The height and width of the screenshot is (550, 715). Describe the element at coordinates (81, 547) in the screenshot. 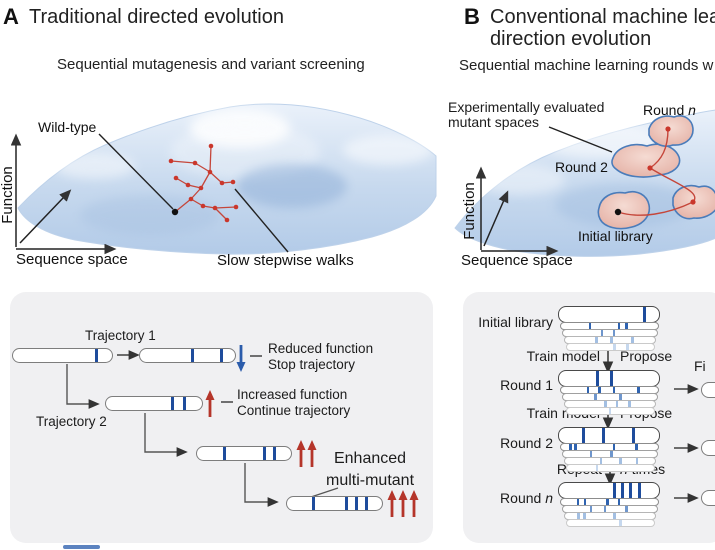

I see `cropped-pill-fragment` at that location.